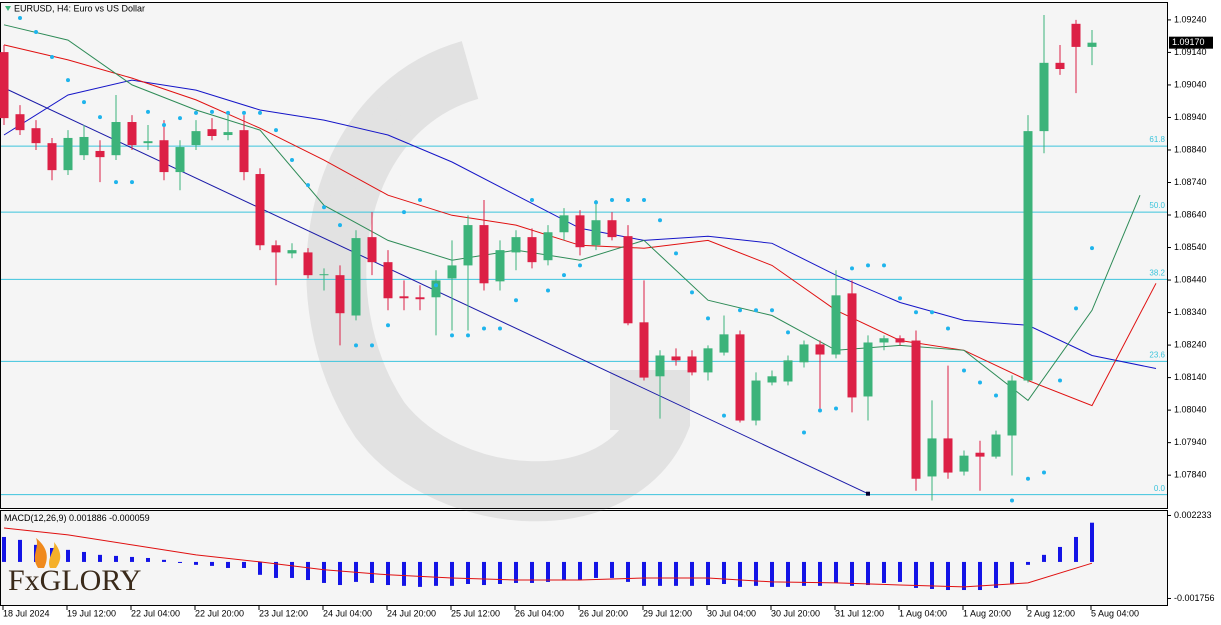 This screenshot has width=1221, height=625. Describe the element at coordinates (868, 493) in the screenshot. I see `trendline-anchor` at that location.